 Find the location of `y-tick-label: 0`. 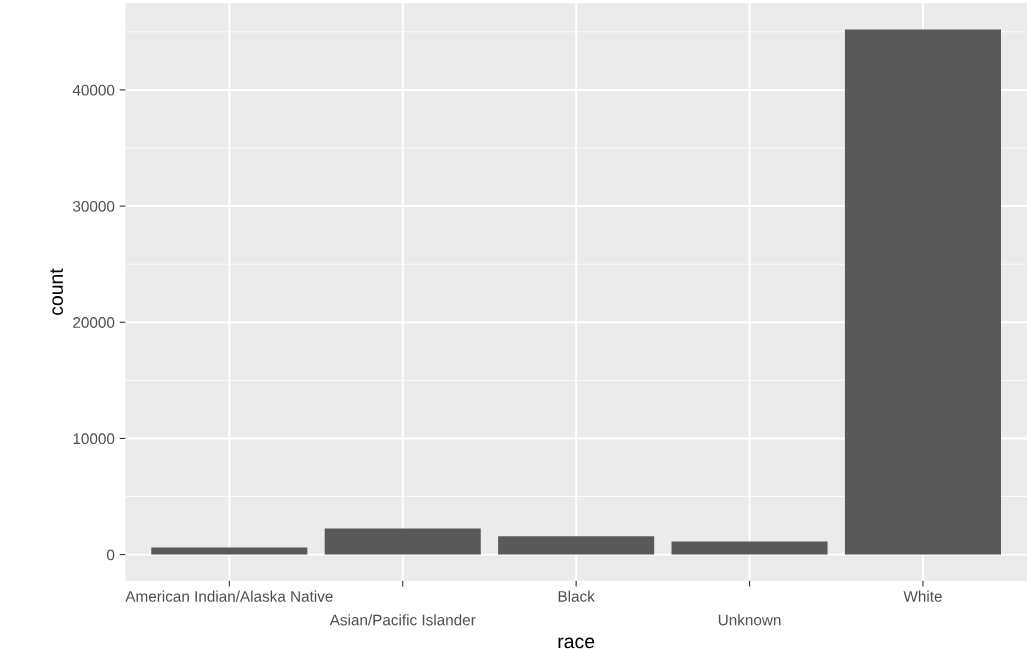

y-tick-label: 0 is located at coordinates (110, 555).